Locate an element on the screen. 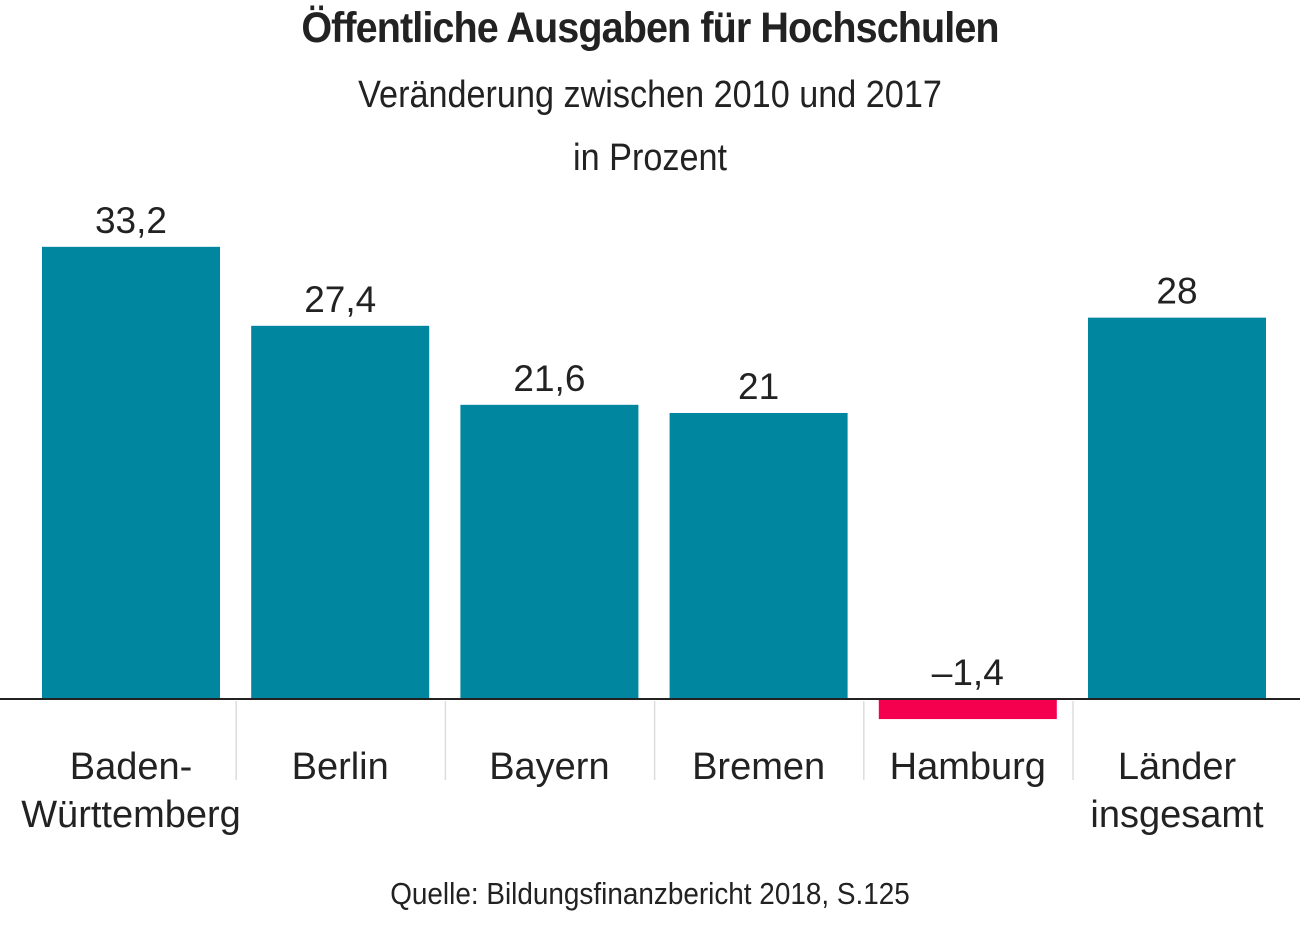 The height and width of the screenshot is (928, 1300). category-label-0: Baden- is located at coordinates (131, 767).